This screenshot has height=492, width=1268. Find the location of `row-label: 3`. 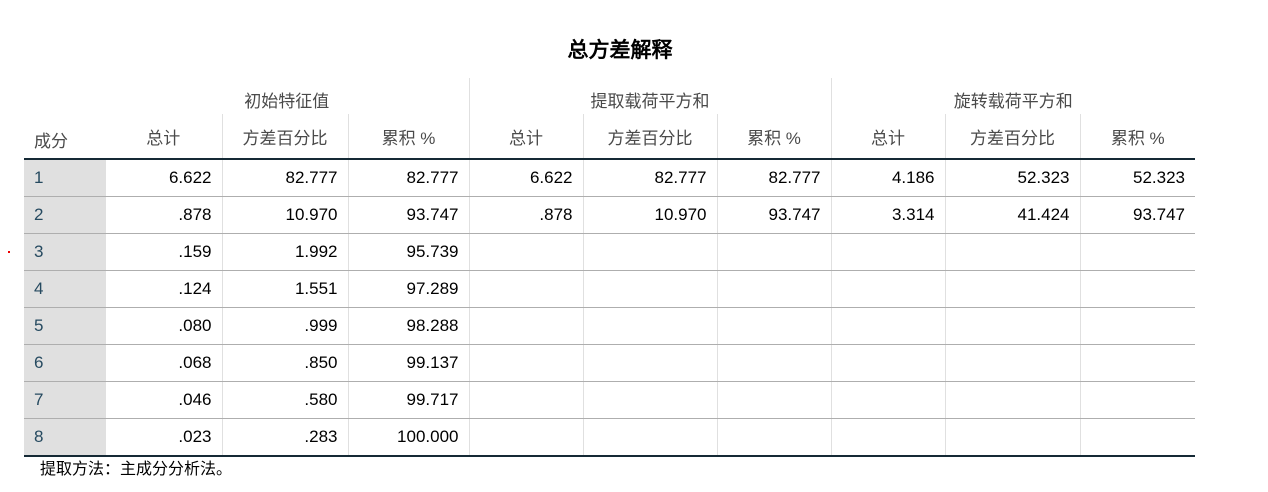

row-label: 3 is located at coordinates (64, 252).